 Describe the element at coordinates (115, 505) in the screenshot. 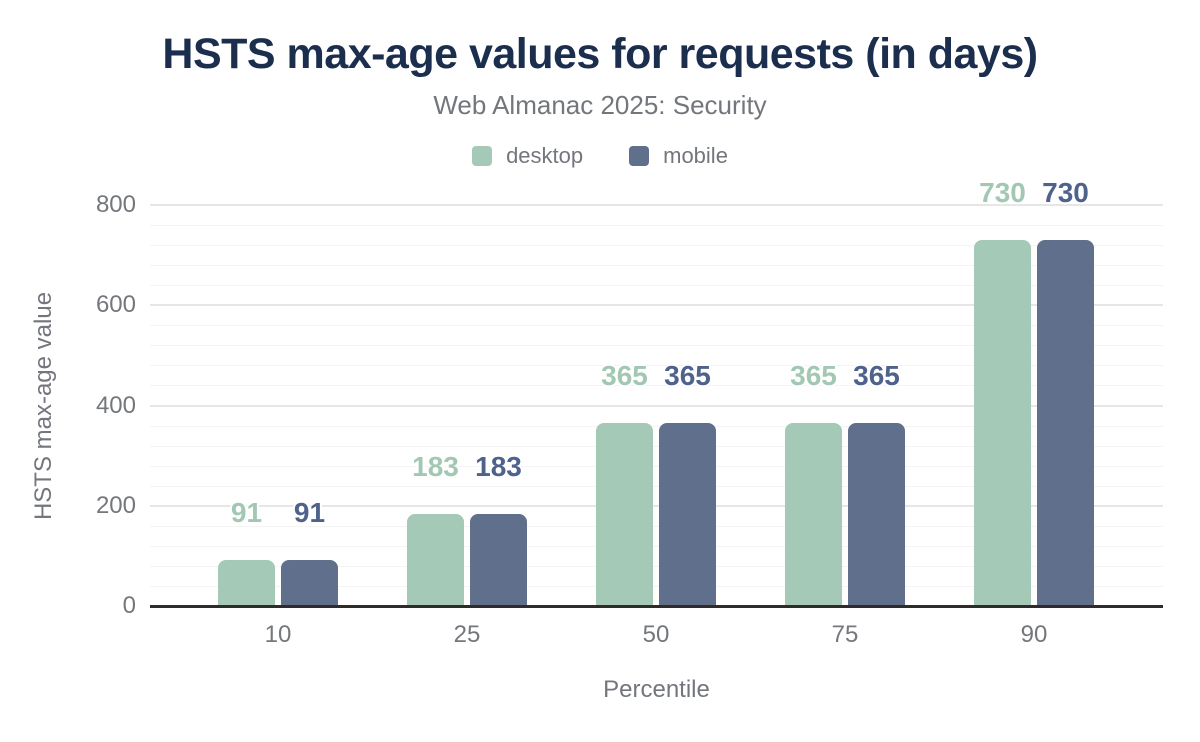

I see `y-tick-label: 200` at that location.